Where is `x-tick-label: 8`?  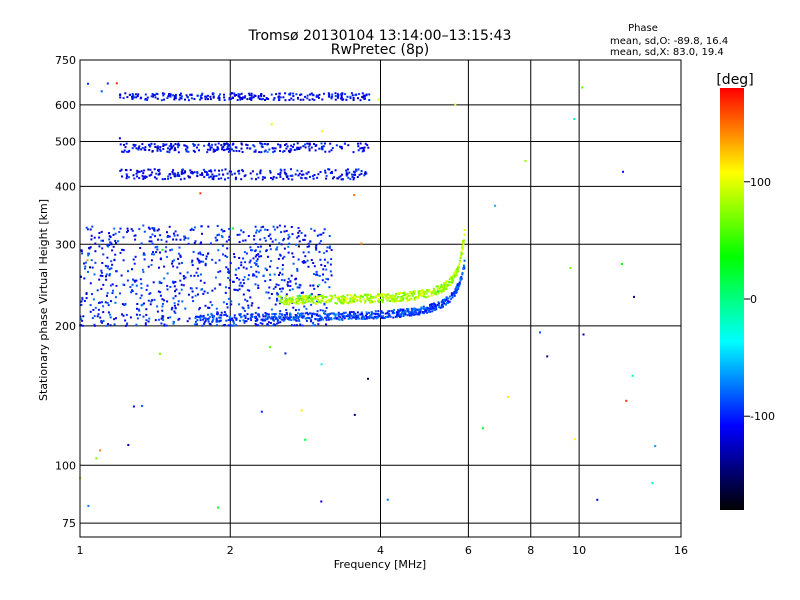 x-tick-label: 8 is located at coordinates (530, 550).